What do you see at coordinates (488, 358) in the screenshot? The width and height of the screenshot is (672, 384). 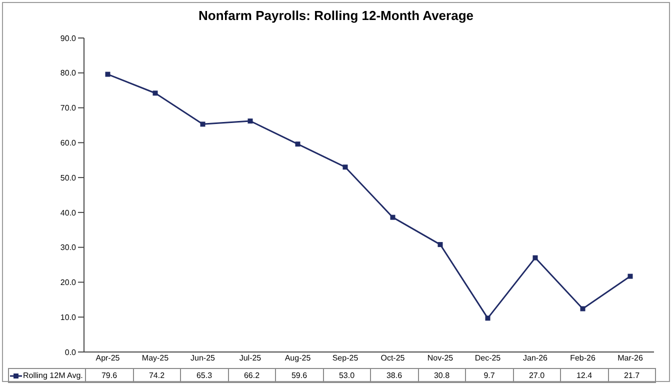 I see `x-tick-label: Dec-25` at bounding box center [488, 358].